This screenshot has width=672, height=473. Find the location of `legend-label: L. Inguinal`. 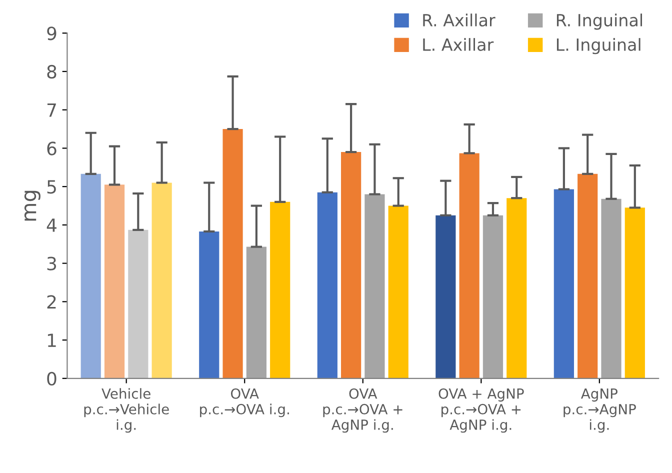

legend-label: L. Inguinal is located at coordinates (598, 46).